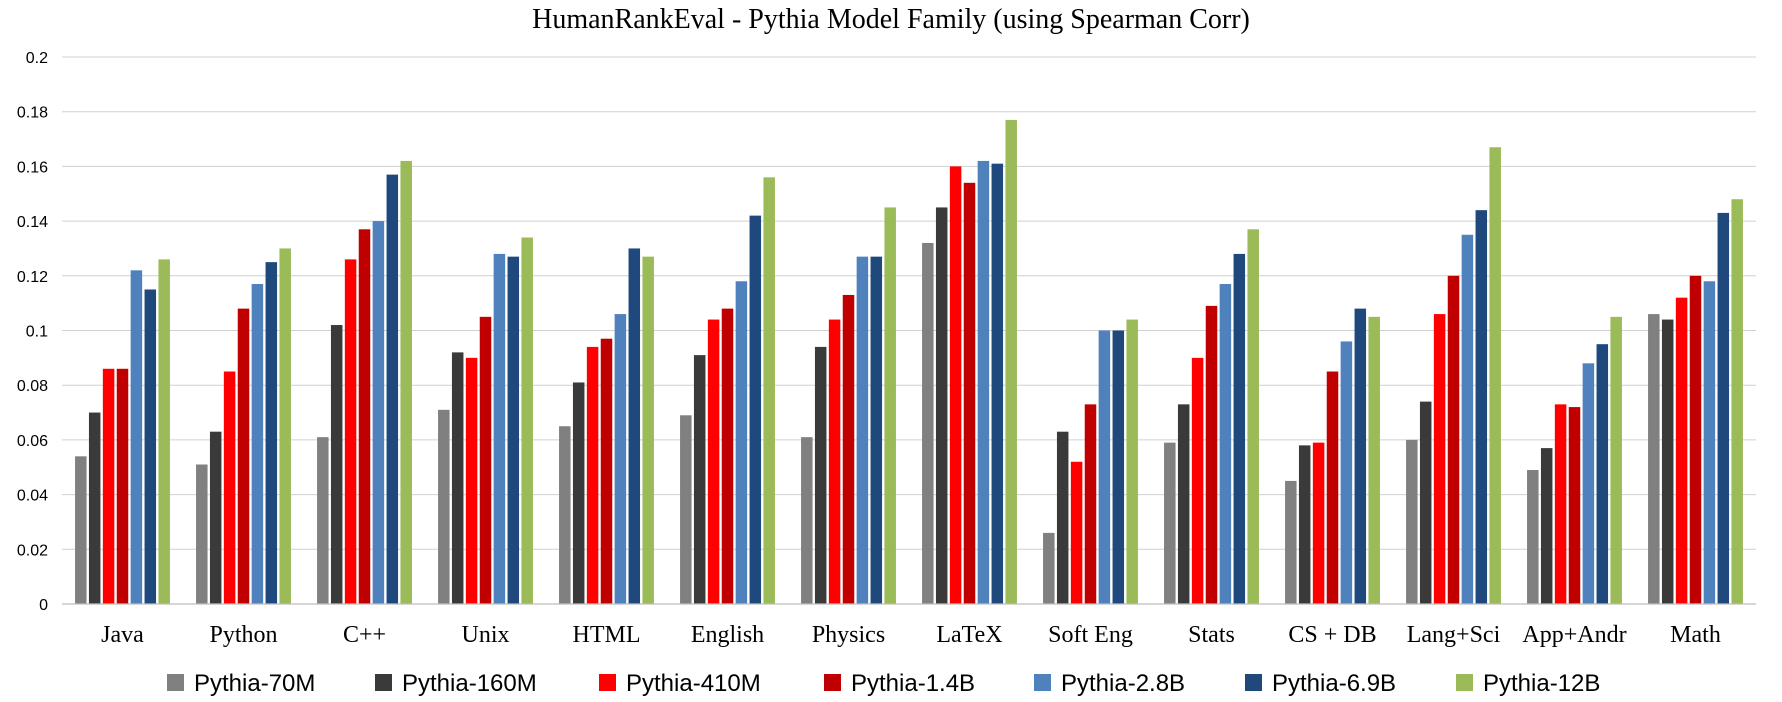 The image size is (1782, 702). What do you see at coordinates (727, 635) in the screenshot?
I see `x-category-label: English` at bounding box center [727, 635].